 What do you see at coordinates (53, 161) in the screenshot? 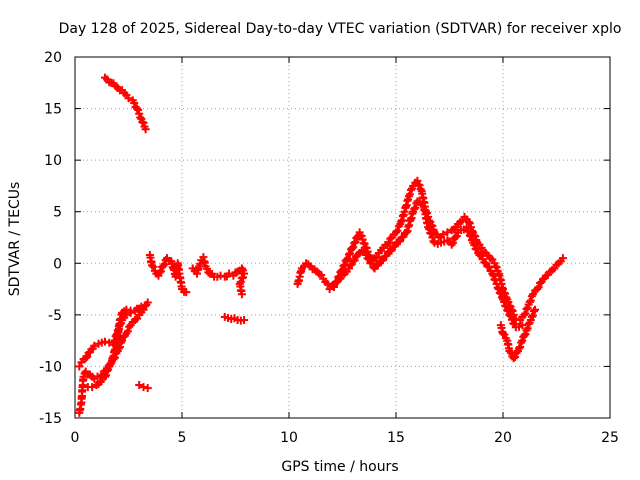
I see `y-tick-label: 10` at bounding box center [53, 161].